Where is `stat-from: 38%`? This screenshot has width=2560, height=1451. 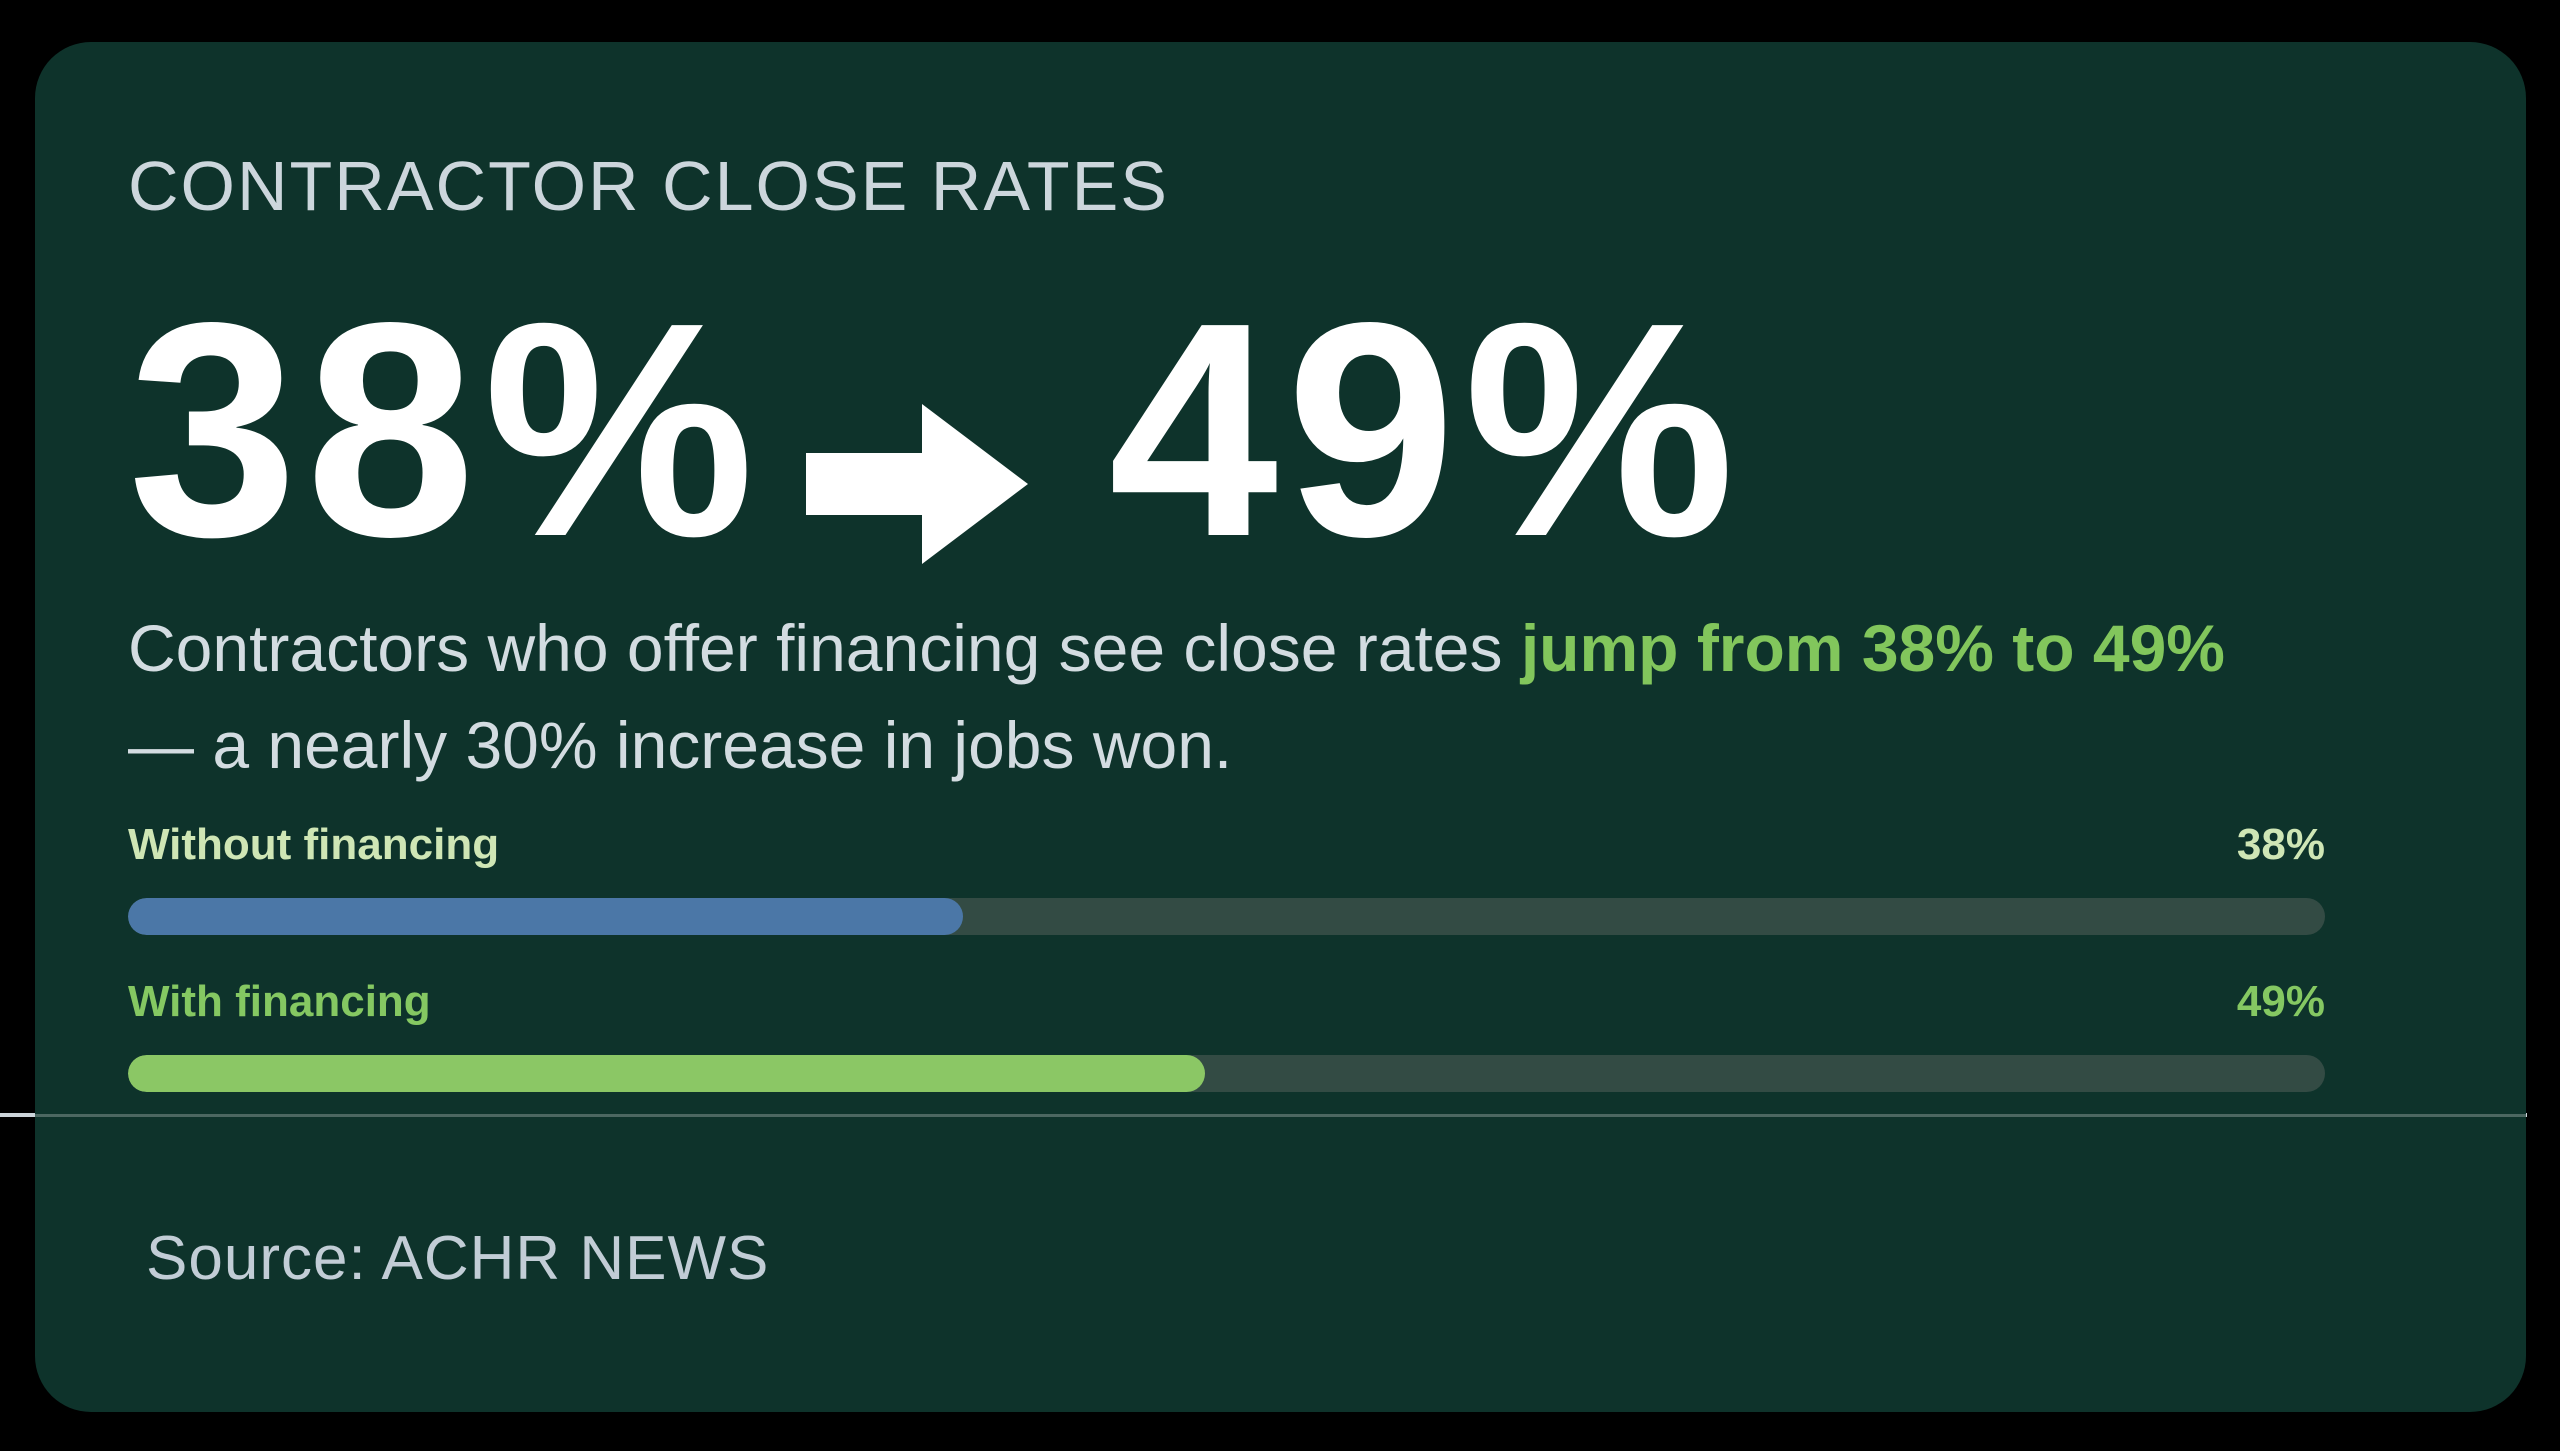
stat-from: 38% is located at coordinates (445, 429).